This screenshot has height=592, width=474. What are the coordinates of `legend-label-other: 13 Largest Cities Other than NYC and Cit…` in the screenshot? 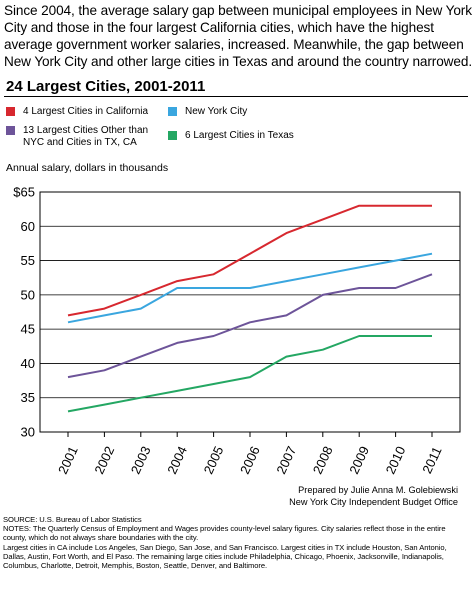 It's located at (86, 136).